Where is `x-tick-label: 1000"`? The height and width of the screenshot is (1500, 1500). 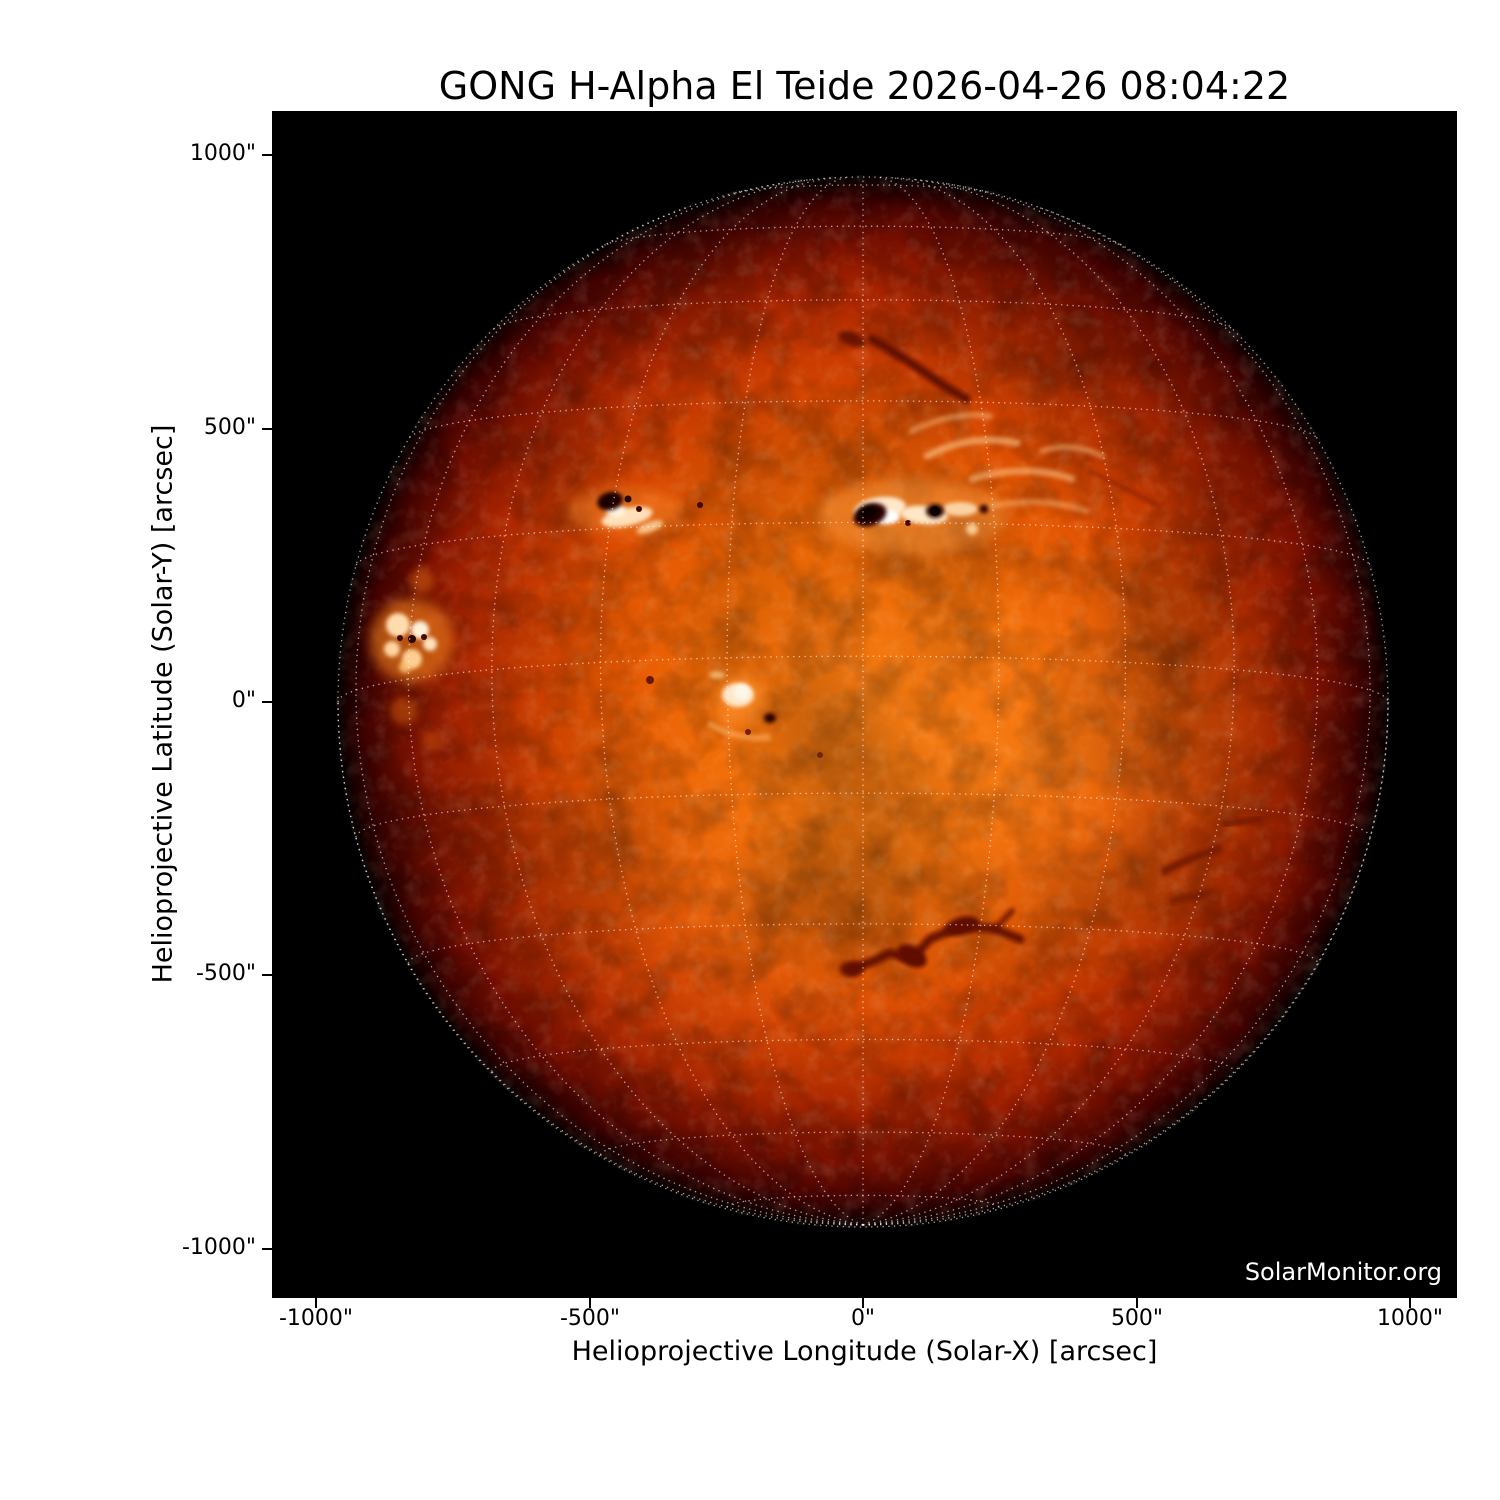
x-tick-label: 1000" is located at coordinates (1410, 1318).